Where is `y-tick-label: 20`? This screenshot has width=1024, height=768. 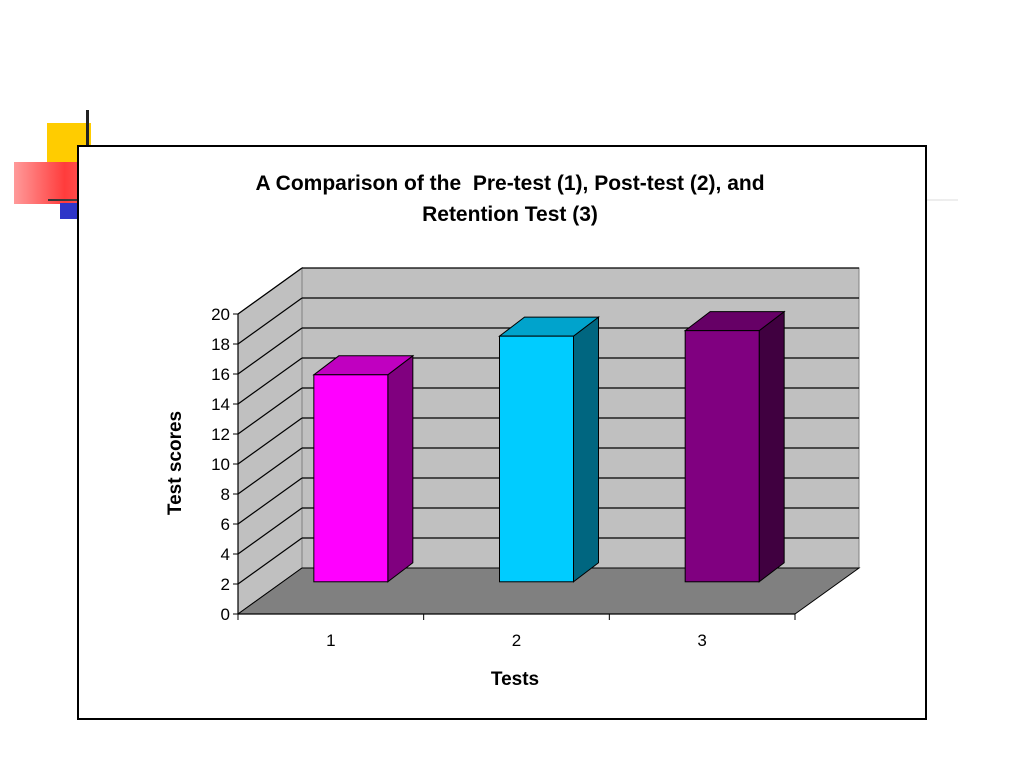
y-tick-label: 20 is located at coordinates (220, 314).